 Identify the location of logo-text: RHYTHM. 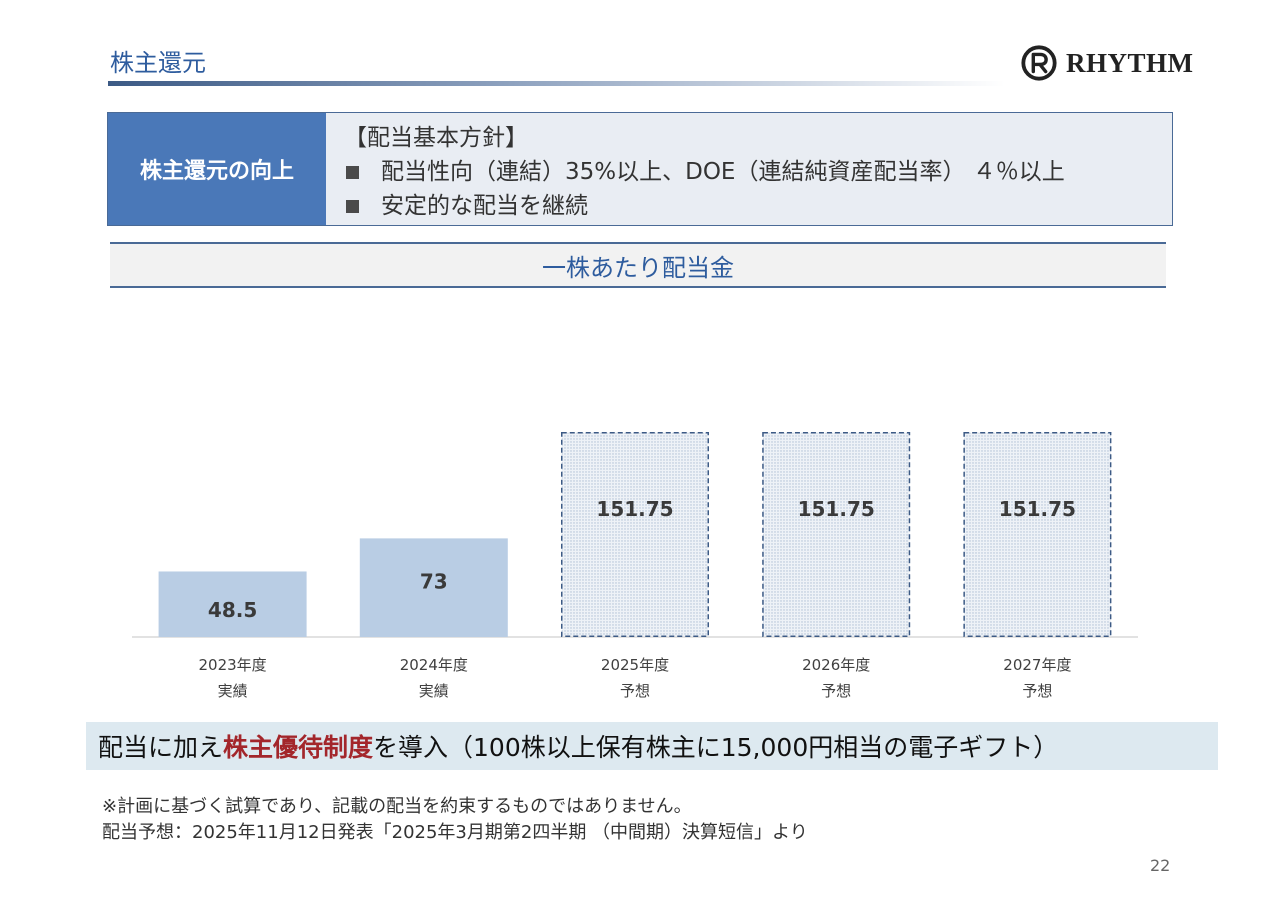
(1130, 62).